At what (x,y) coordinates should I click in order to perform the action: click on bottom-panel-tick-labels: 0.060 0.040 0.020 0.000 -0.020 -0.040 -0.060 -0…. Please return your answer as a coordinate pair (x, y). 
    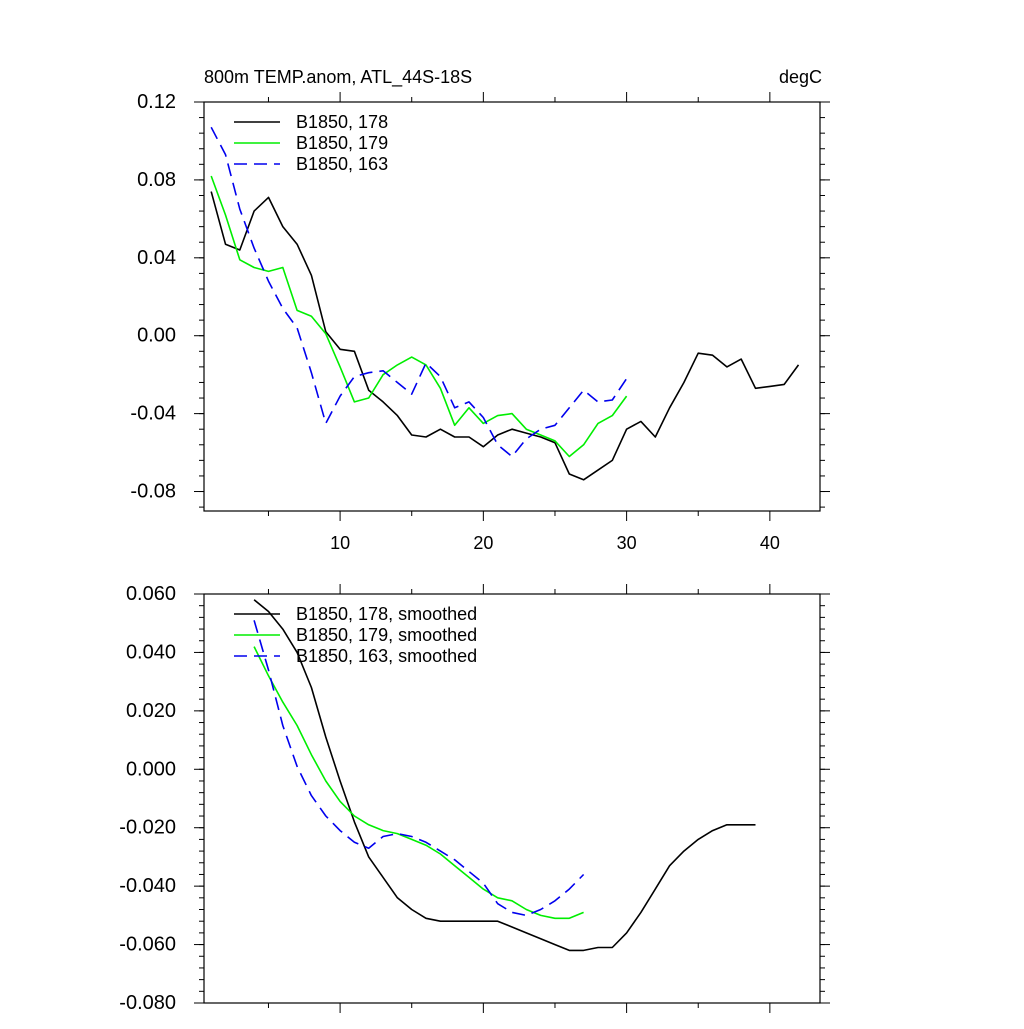
    Looking at the image, I should click on (147, 798).